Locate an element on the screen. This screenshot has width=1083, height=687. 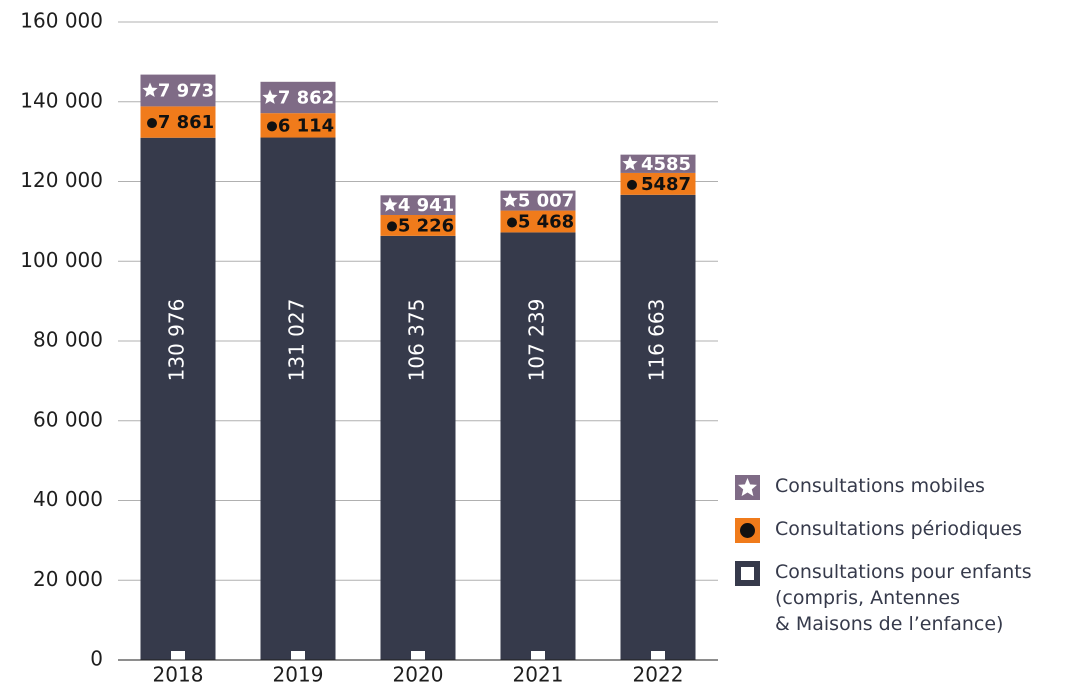
x-tick-label: 2019 is located at coordinates (298, 675).